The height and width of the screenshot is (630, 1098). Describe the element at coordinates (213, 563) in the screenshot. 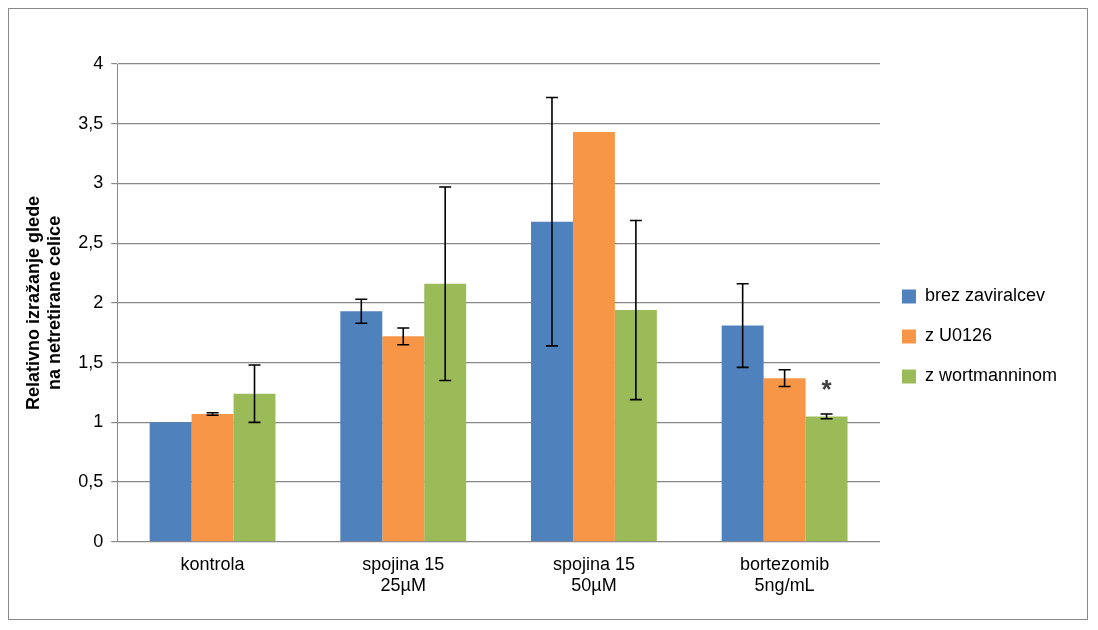

I see `x-tick-label: kontrola` at that location.